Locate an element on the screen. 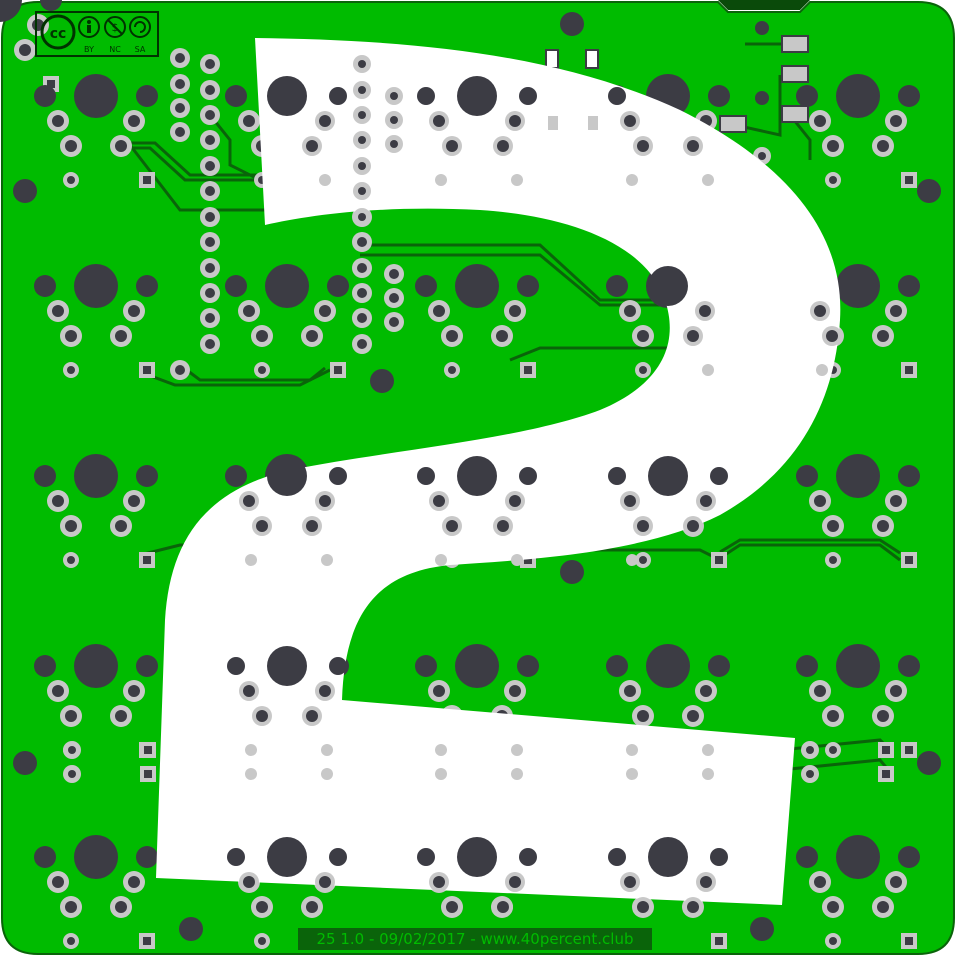 This screenshot has height=956, width=956. non-commercial-icon: $ is located at coordinates (115, 27).